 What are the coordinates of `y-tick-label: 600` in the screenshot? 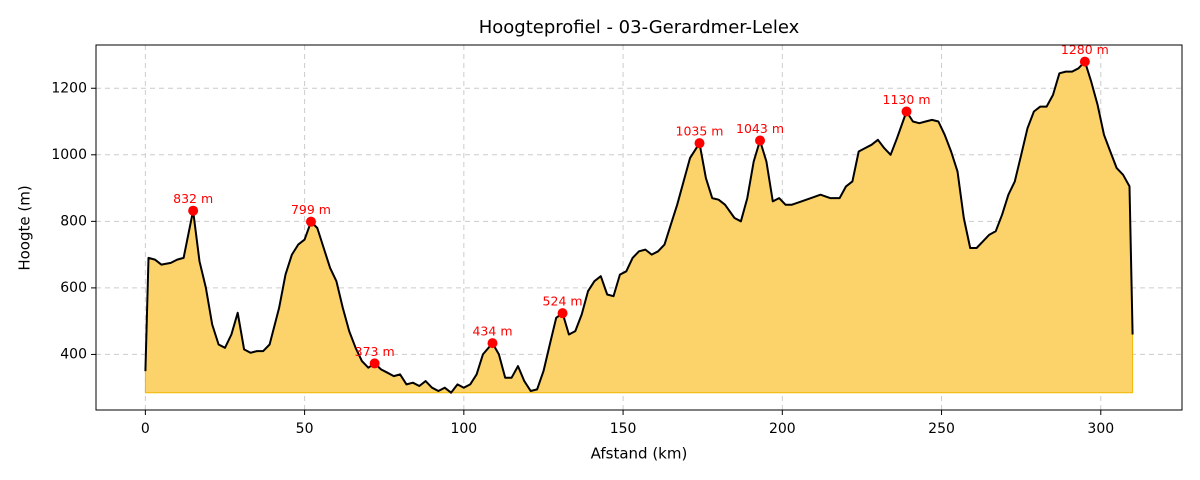 It's located at (73, 288).